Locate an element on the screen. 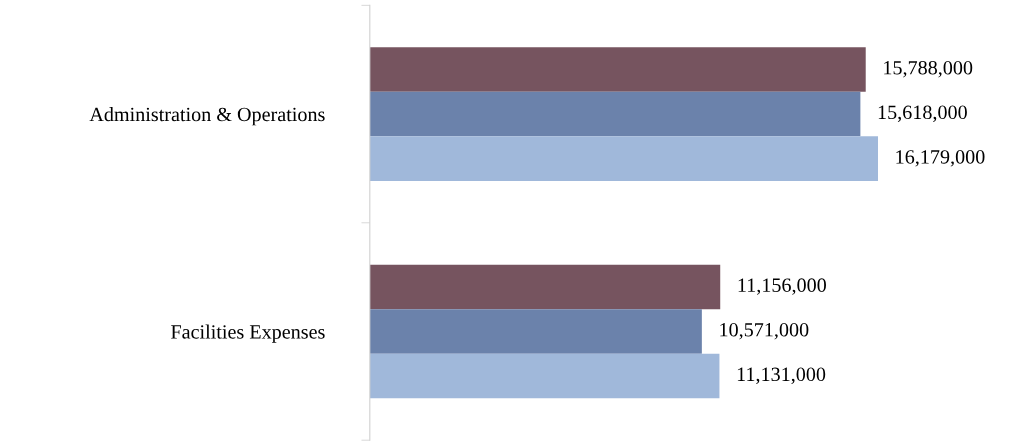 The width and height of the screenshot is (1033, 446). y-tick-label: Administration & Operations is located at coordinates (207, 116).